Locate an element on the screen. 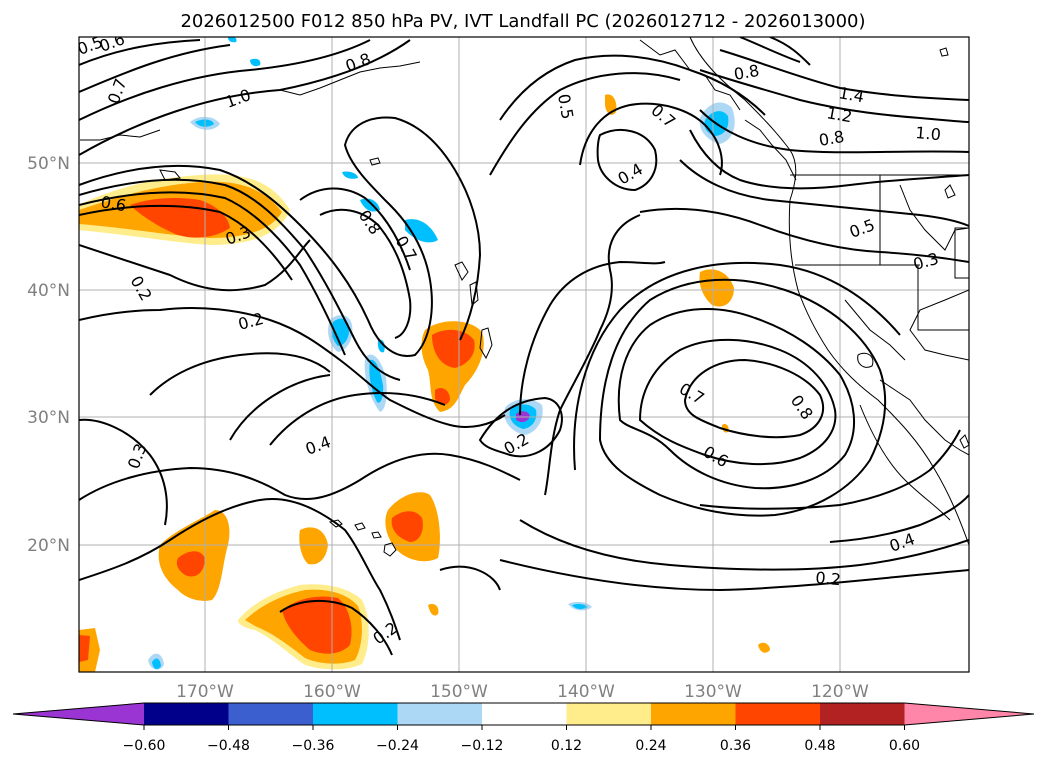 Image resolution: width=1047 pixels, height=765 pixels. contour-label: 1.2 is located at coordinates (839, 114).